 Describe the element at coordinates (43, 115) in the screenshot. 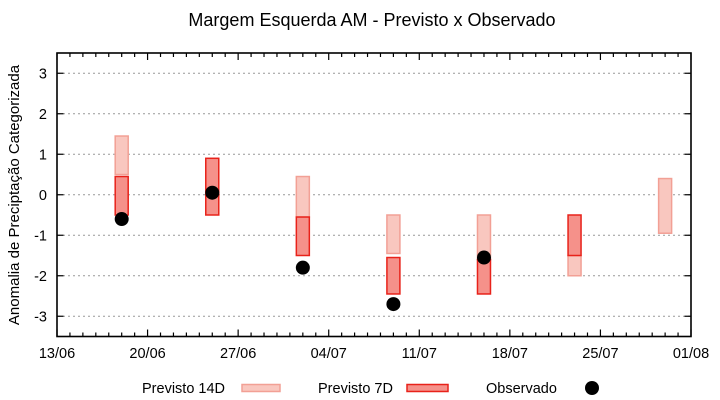

I see `y-tick-label: 2` at that location.